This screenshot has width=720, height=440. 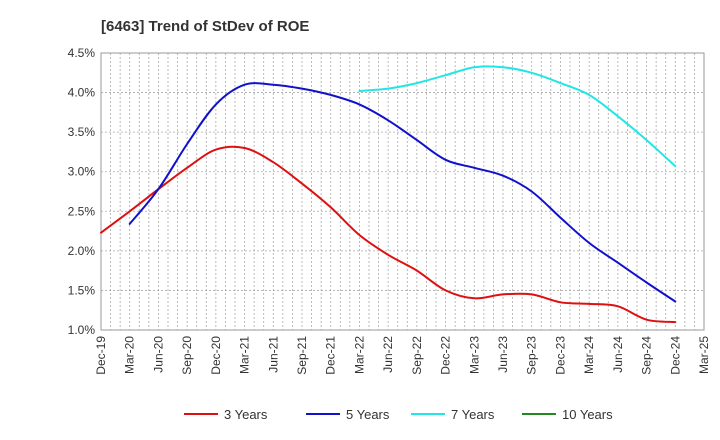 I want to click on chart-title: [6463] Trend of StDev of ROE, so click(x=205, y=26).